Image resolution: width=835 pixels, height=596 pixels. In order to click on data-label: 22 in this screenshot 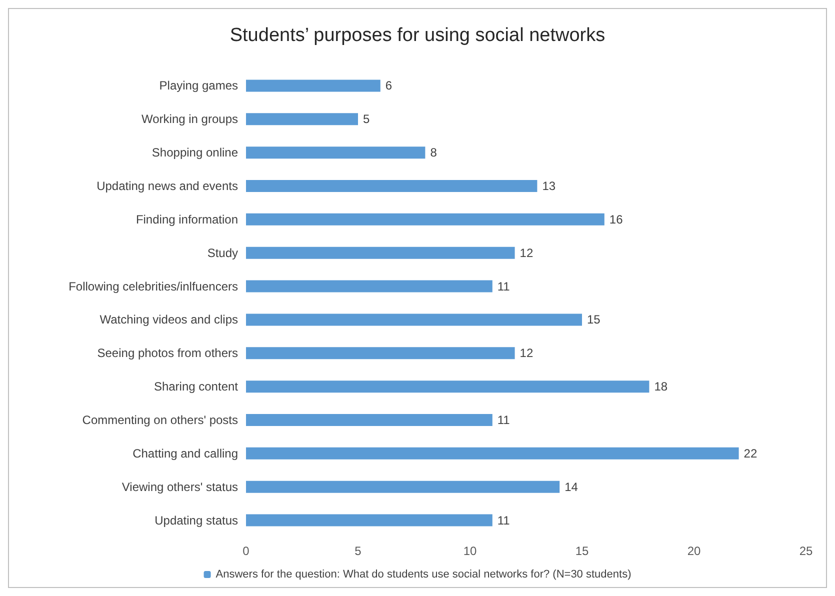, I will do `click(751, 453)`.